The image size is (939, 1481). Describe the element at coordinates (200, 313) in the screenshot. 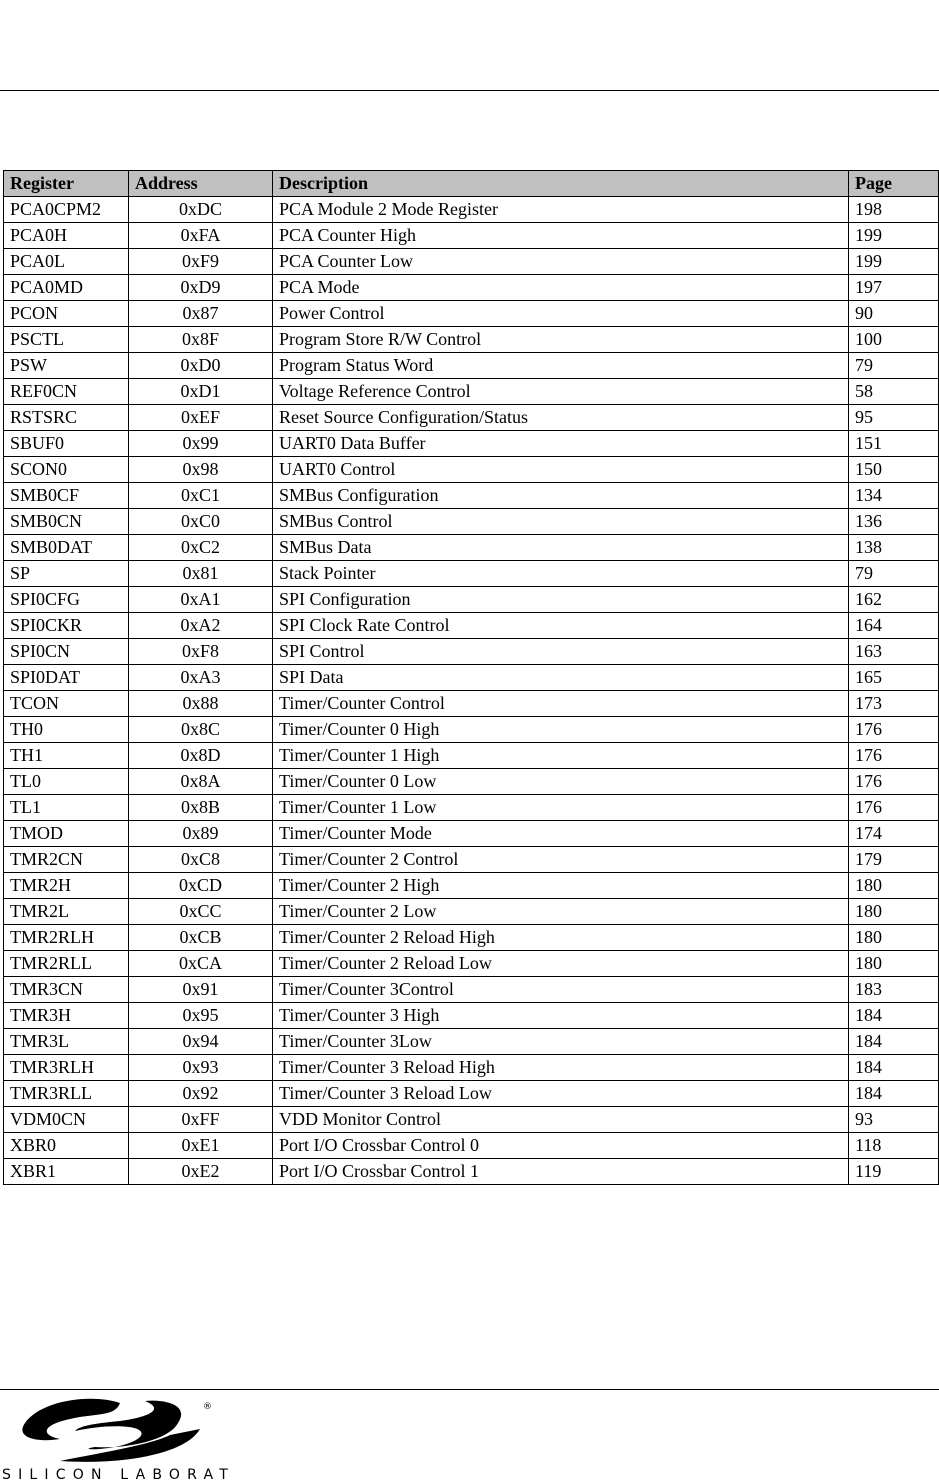

I see `address-cell: 0x87` at that location.